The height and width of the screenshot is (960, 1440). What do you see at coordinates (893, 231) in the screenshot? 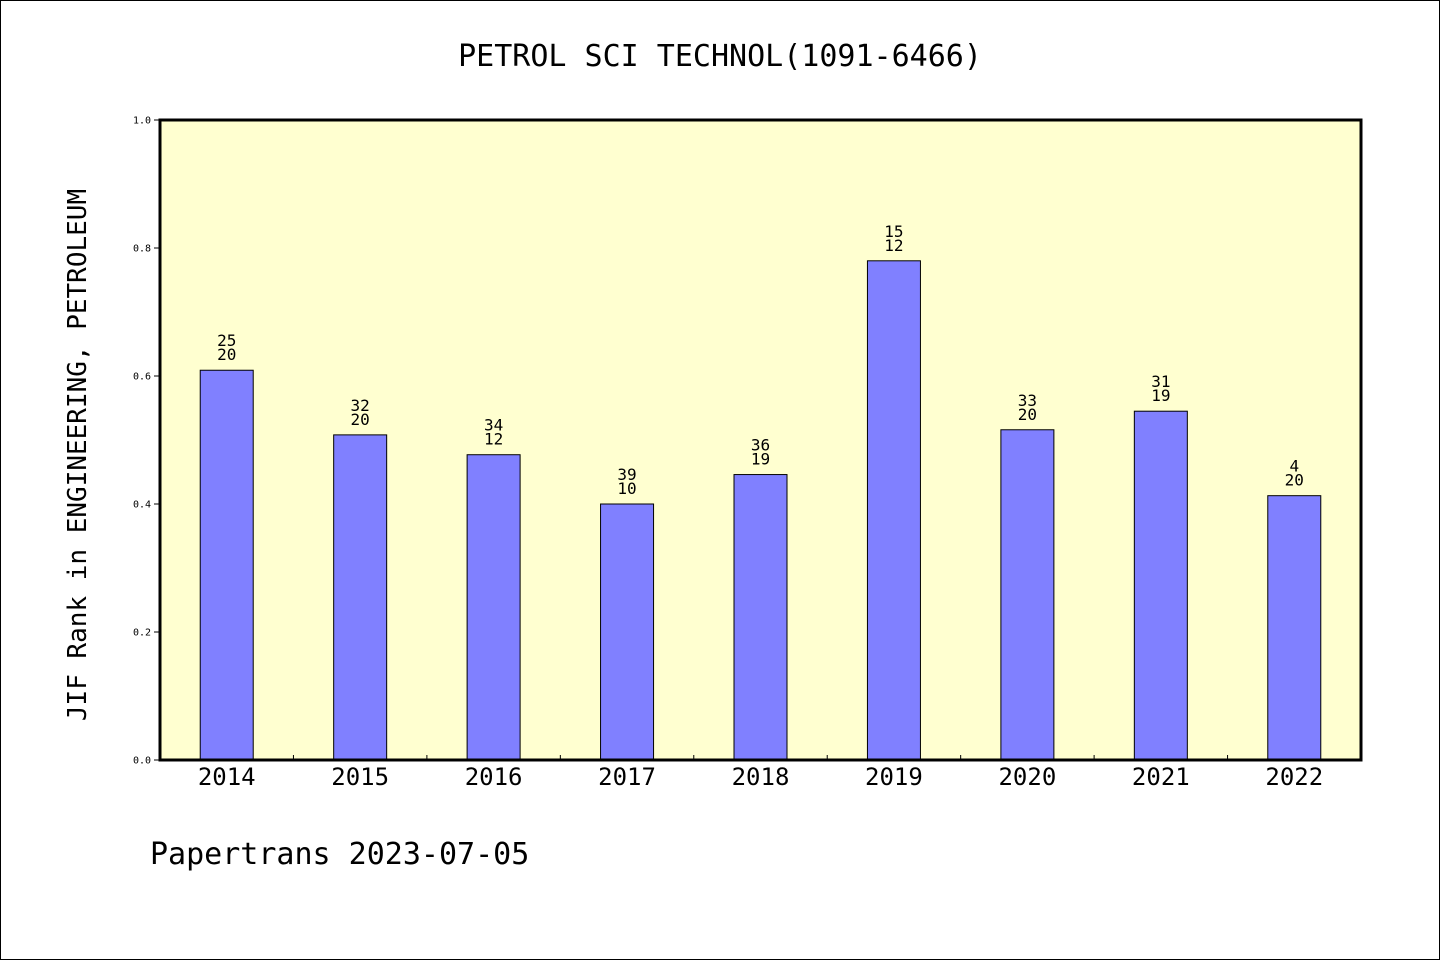
I see `bar-label-top-2019: 15` at bounding box center [893, 231].